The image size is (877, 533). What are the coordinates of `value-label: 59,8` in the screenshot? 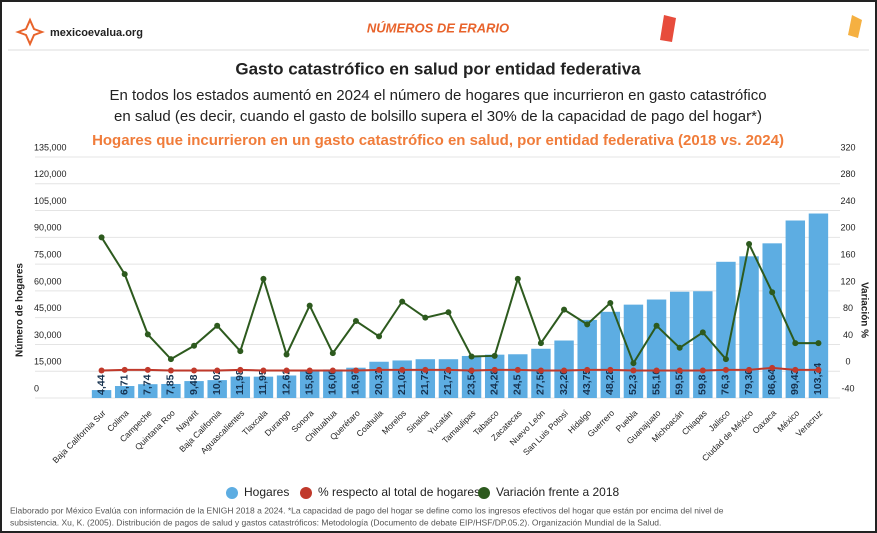 It's located at (703, 384).